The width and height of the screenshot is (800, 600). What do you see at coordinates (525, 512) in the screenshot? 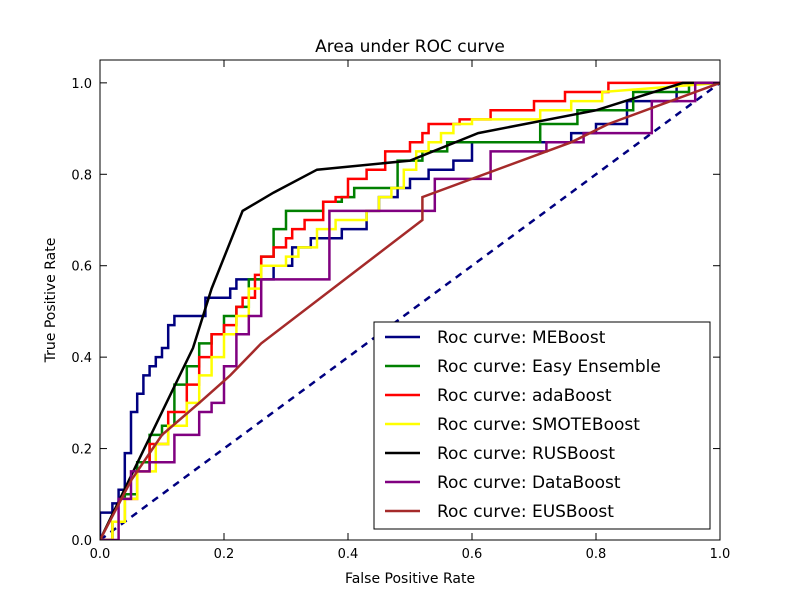
I see `legend-entry-label: Roc curve: EUSBoost` at bounding box center [525, 512].